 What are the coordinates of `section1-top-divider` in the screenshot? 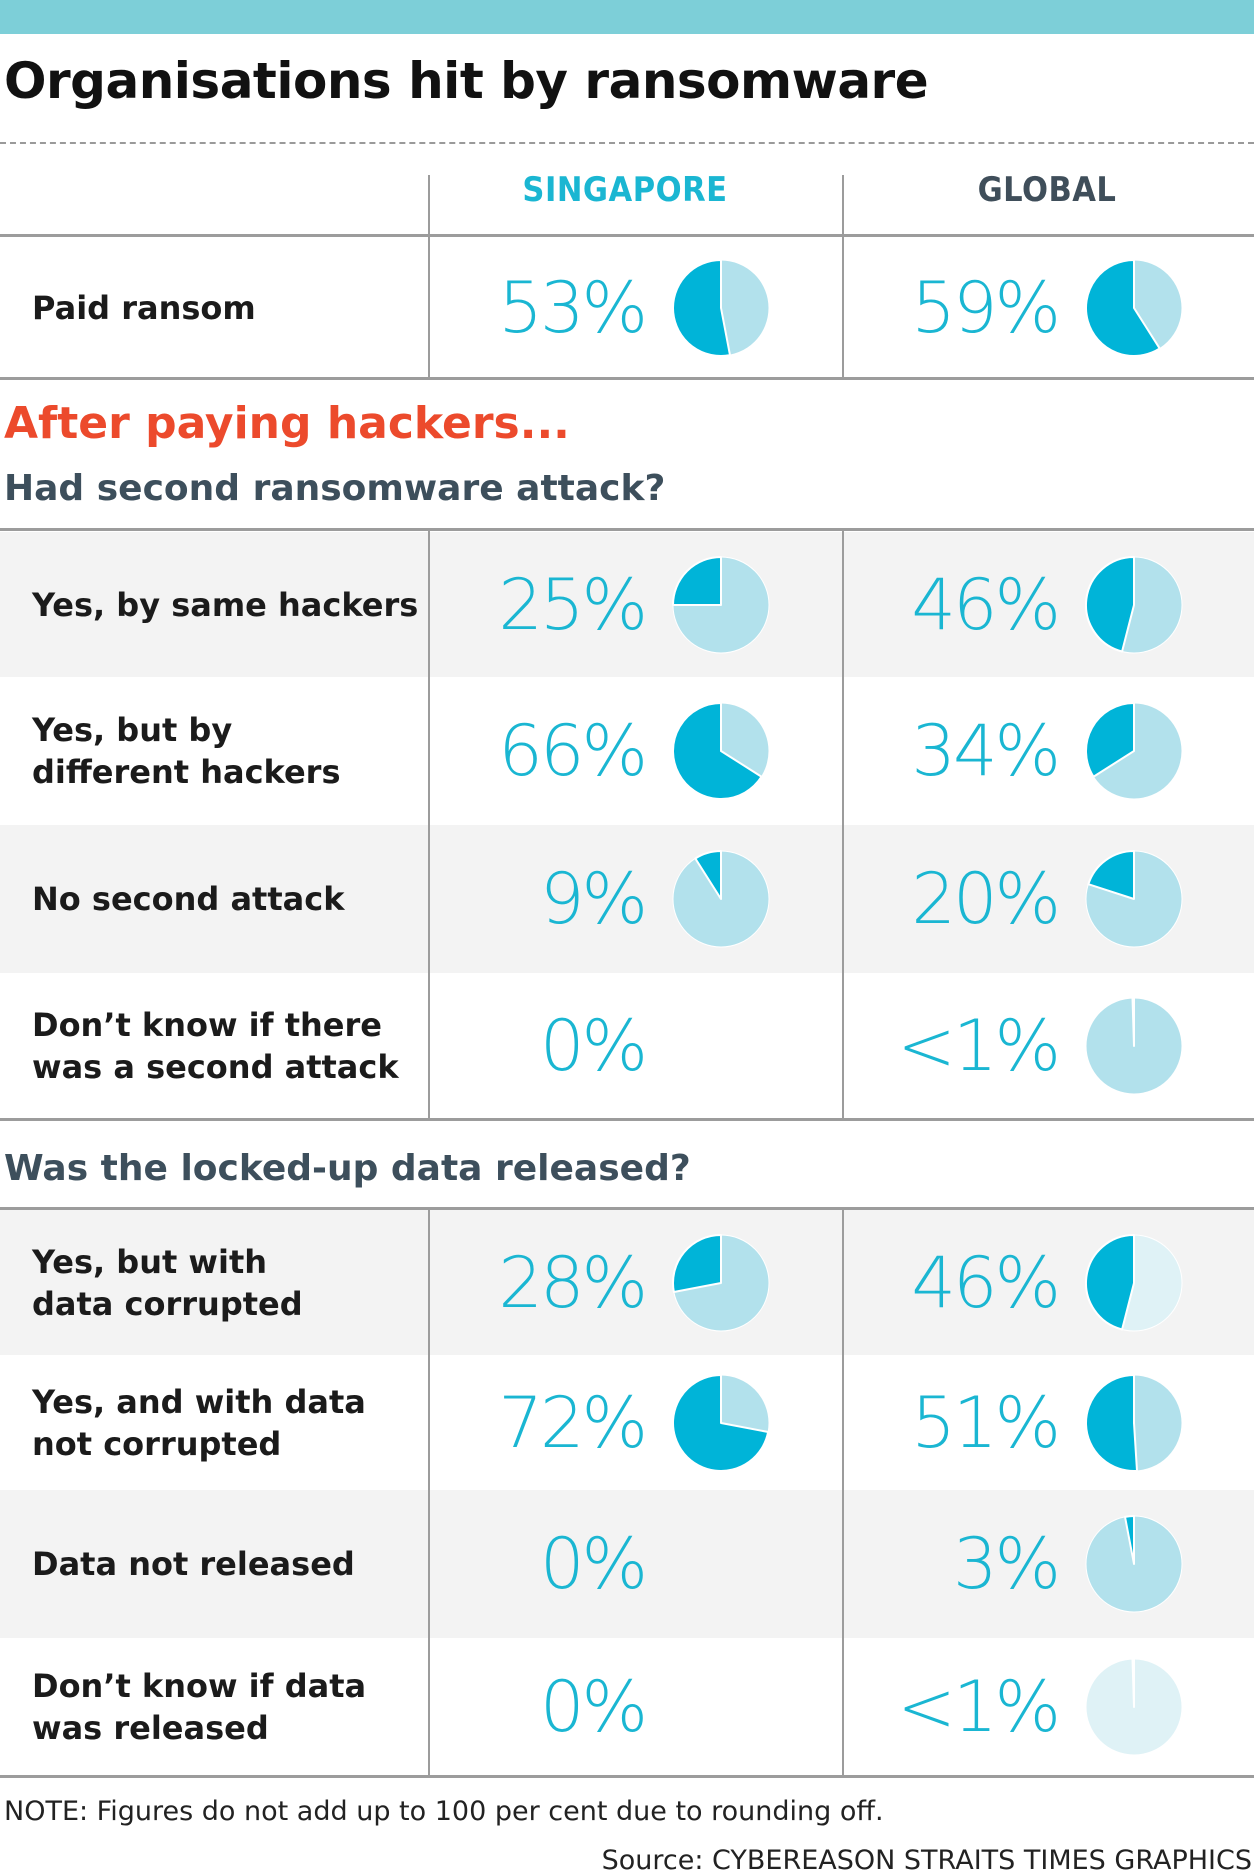 It's located at (627, 529).